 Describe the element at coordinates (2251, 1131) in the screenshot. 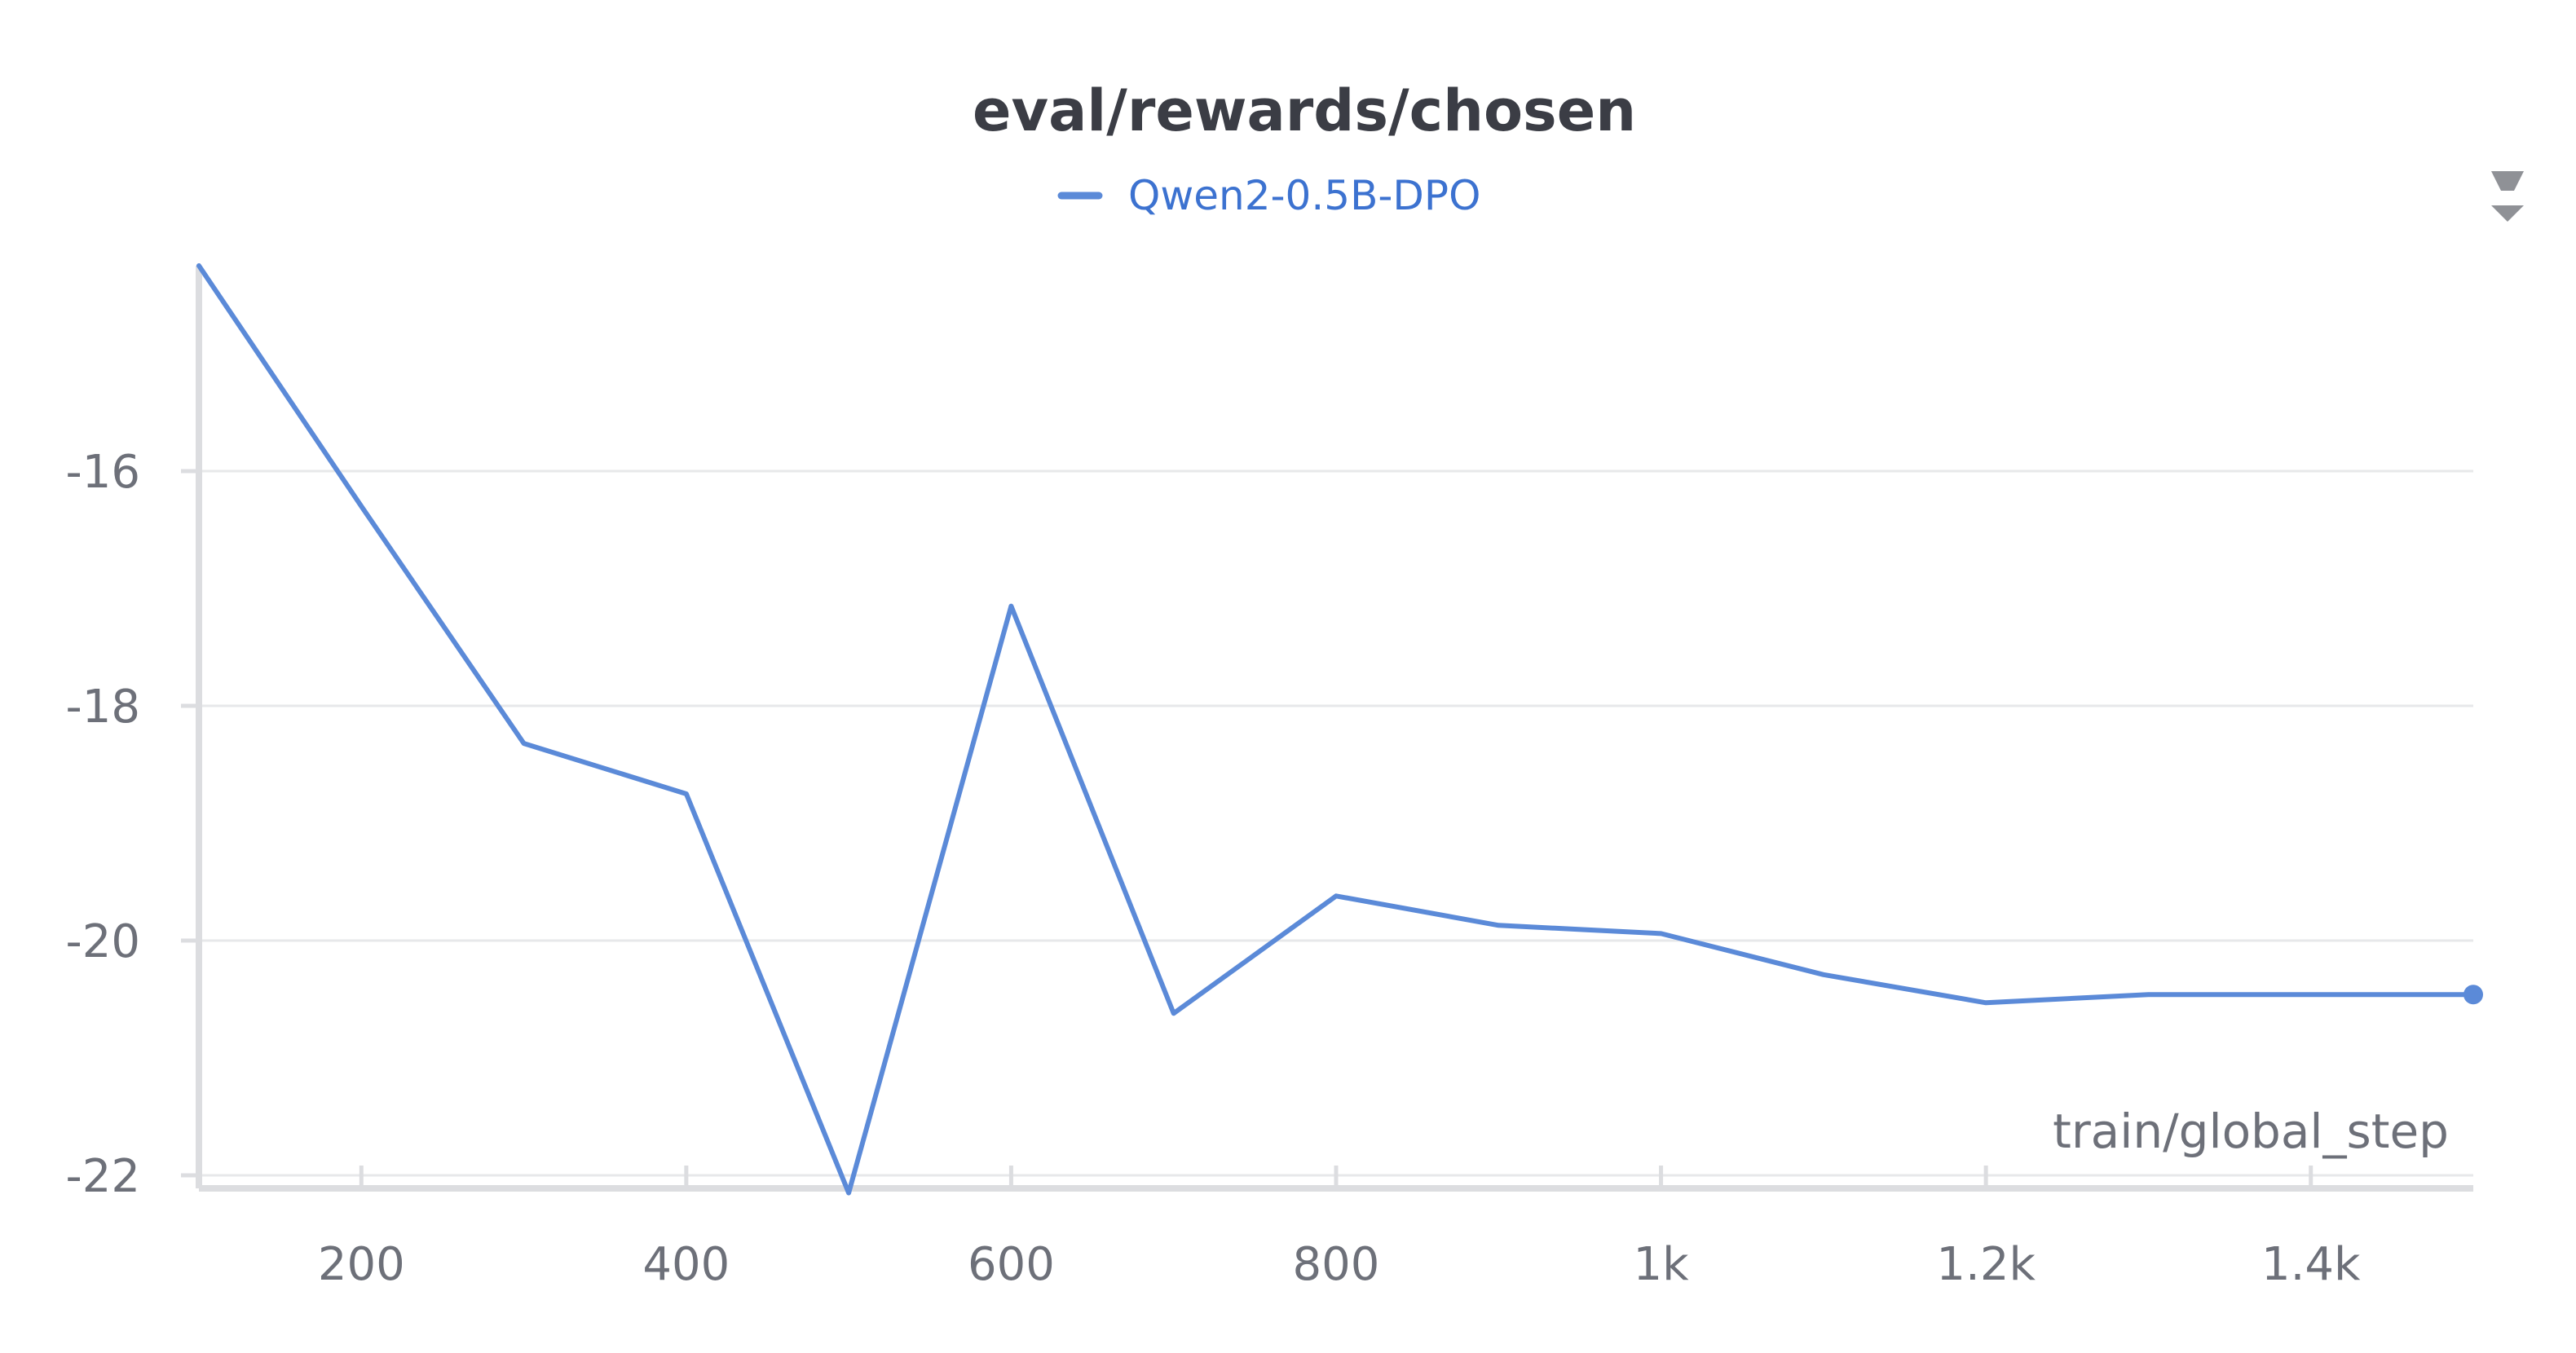

I see `x-axis-title: train/global_step` at that location.